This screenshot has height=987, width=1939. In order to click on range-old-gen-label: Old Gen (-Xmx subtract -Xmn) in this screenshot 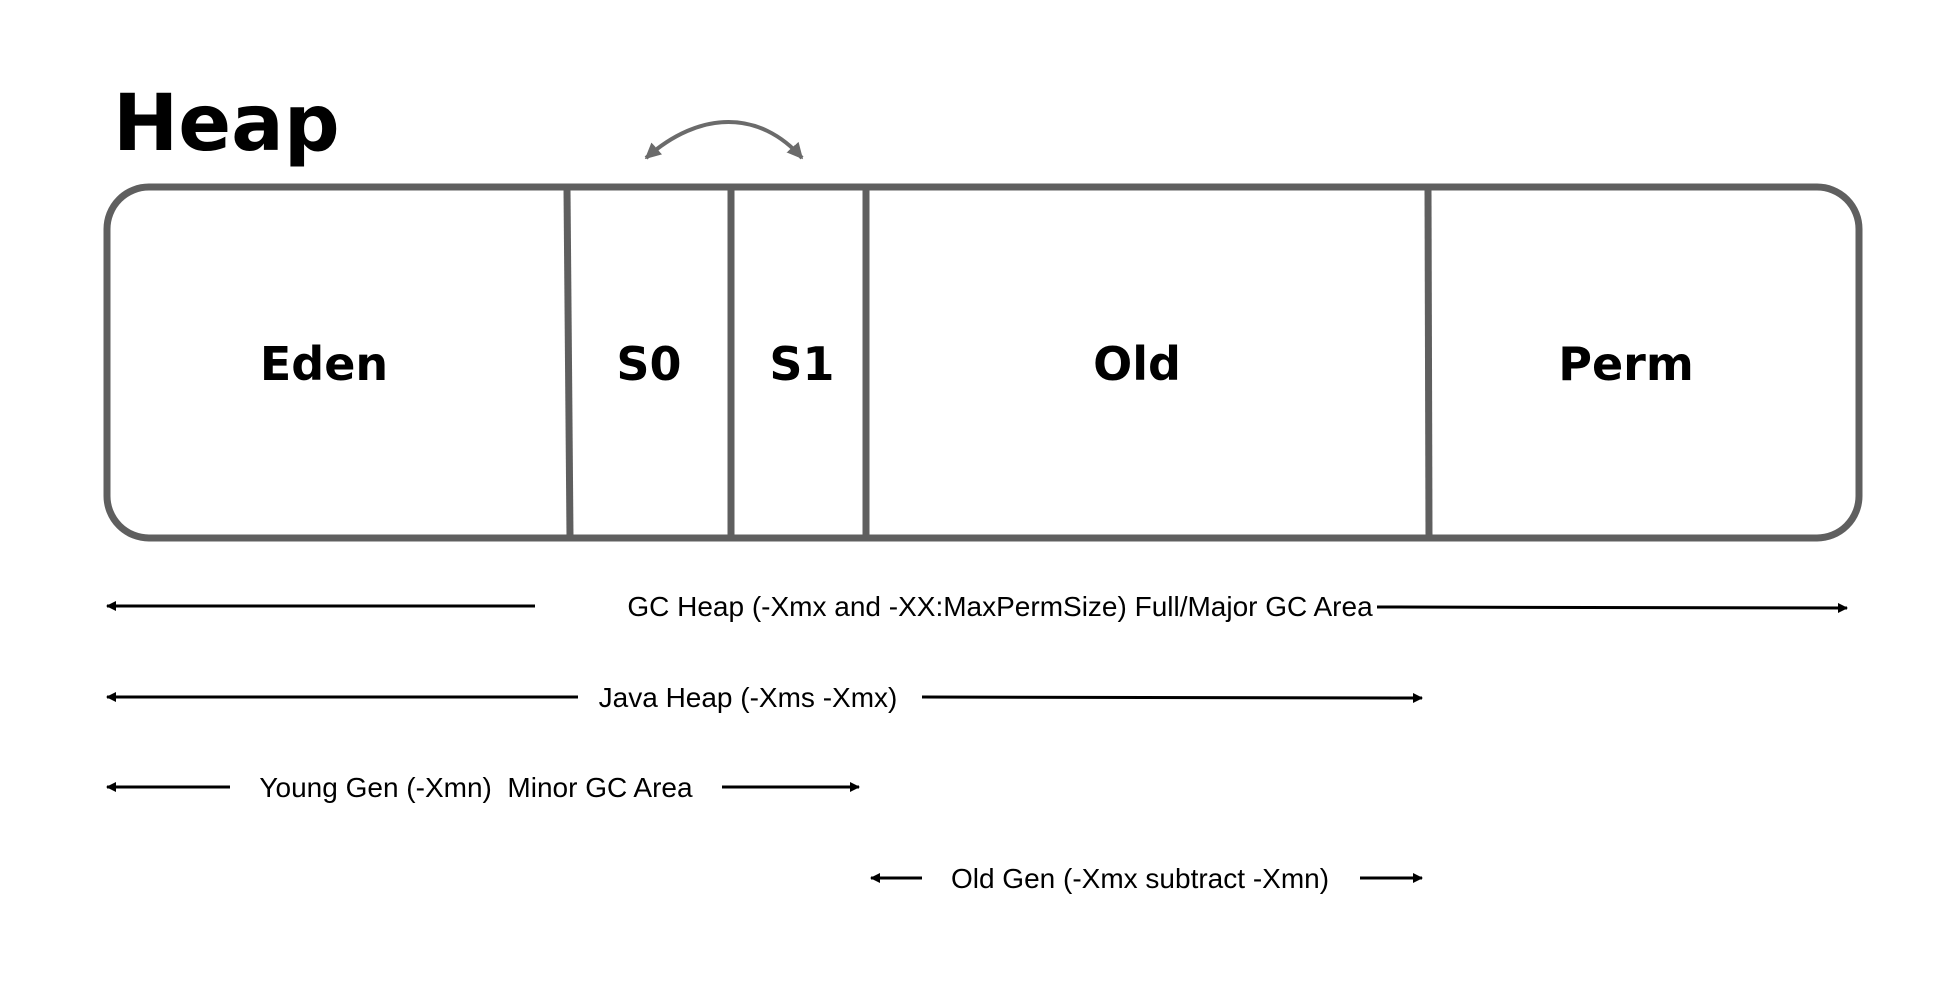, I will do `click(1140, 878)`.